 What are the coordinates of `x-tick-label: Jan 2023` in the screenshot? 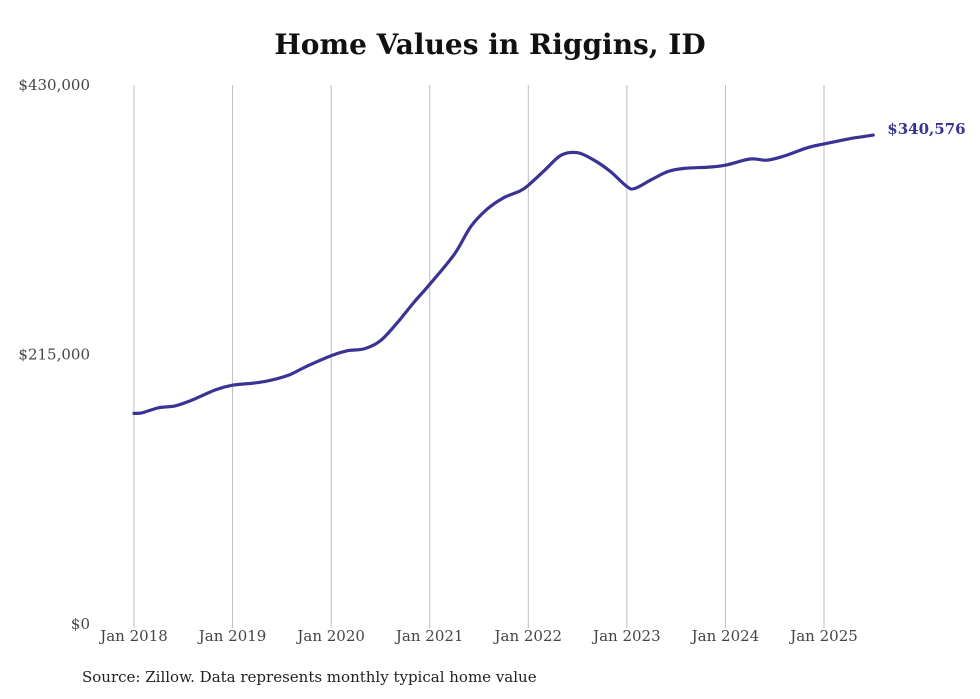 It's located at (626, 636).